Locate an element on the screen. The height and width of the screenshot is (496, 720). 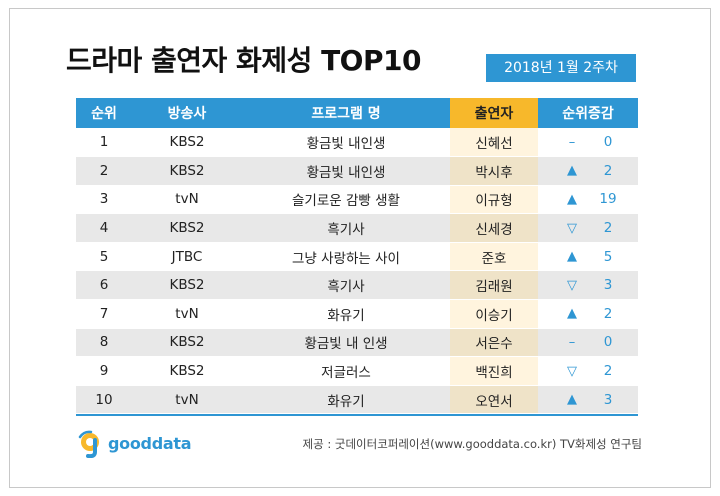
performer-cell: 이규형 is located at coordinates (494, 200).